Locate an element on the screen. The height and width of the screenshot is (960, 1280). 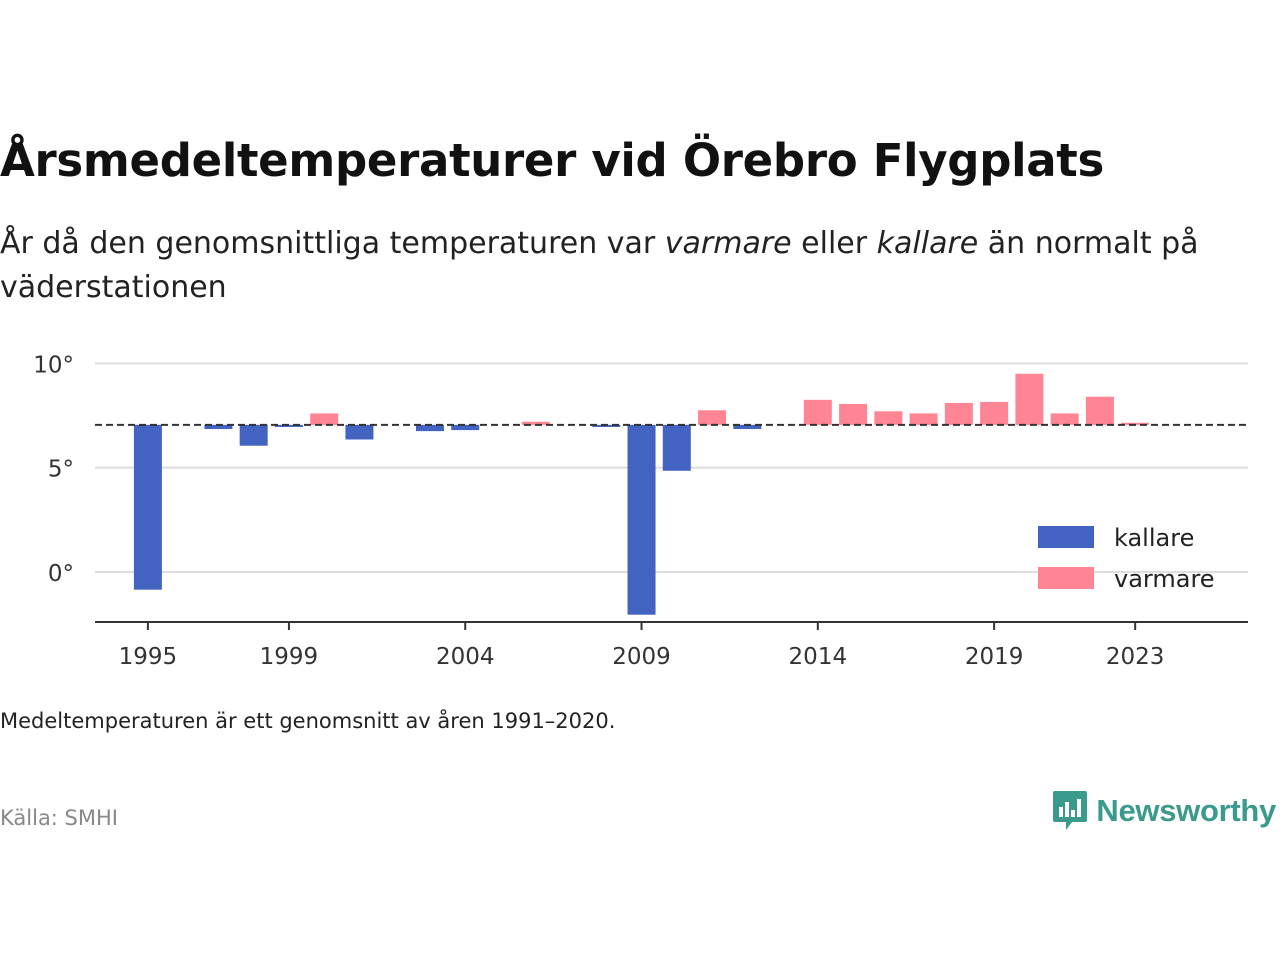
newsworthy-logo: Newsworthy is located at coordinates (1164, 811).